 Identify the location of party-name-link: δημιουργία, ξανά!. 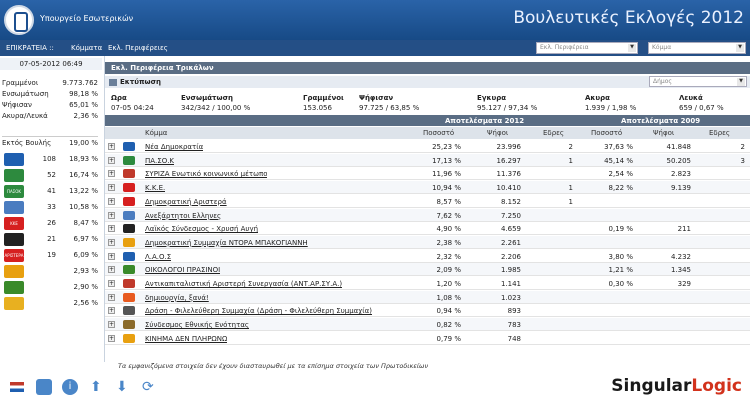
(177, 297).